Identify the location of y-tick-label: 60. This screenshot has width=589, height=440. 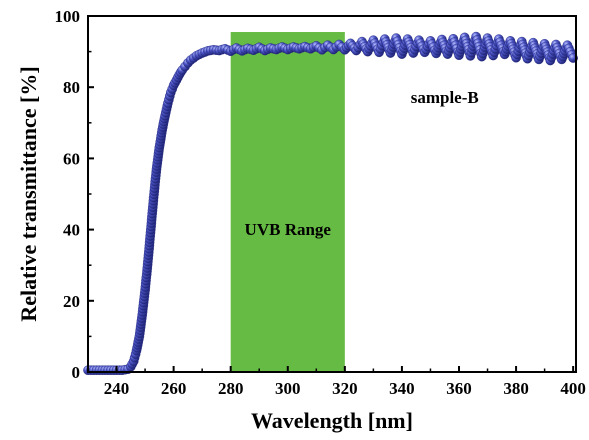
(71, 158).